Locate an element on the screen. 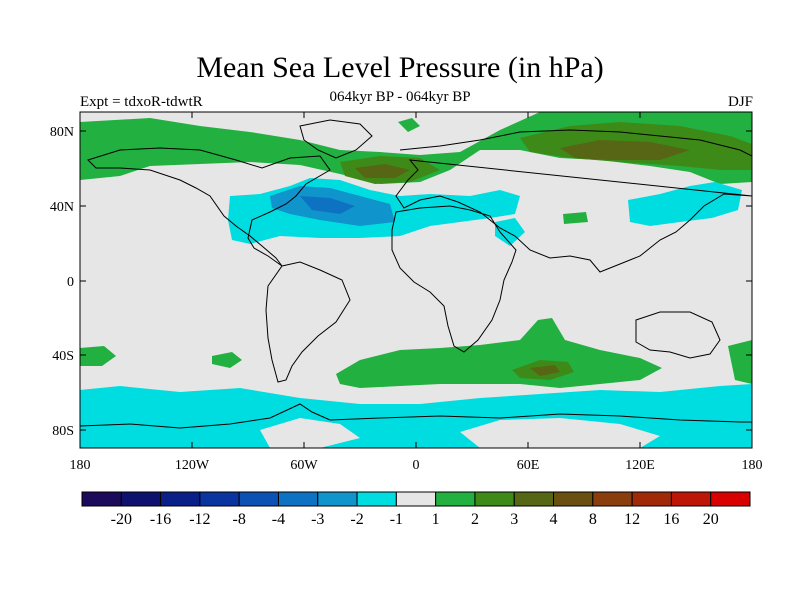 The width and height of the screenshot is (800, 600). south-pacific-green-patch is located at coordinates (227, 360).